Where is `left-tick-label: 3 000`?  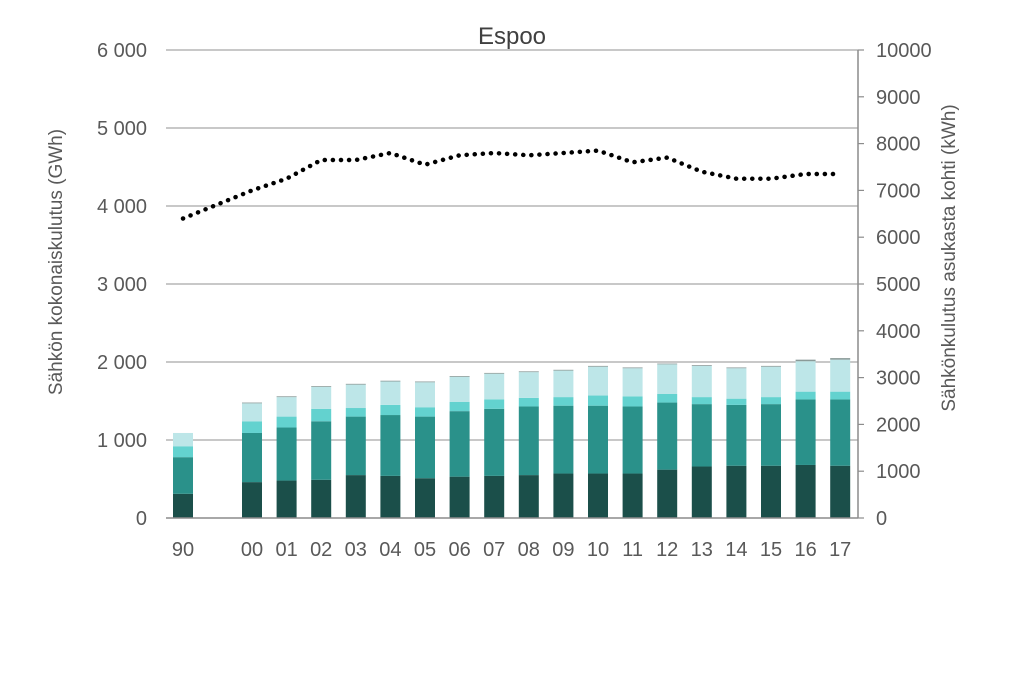 left-tick-label: 3 000 is located at coordinates (122, 285).